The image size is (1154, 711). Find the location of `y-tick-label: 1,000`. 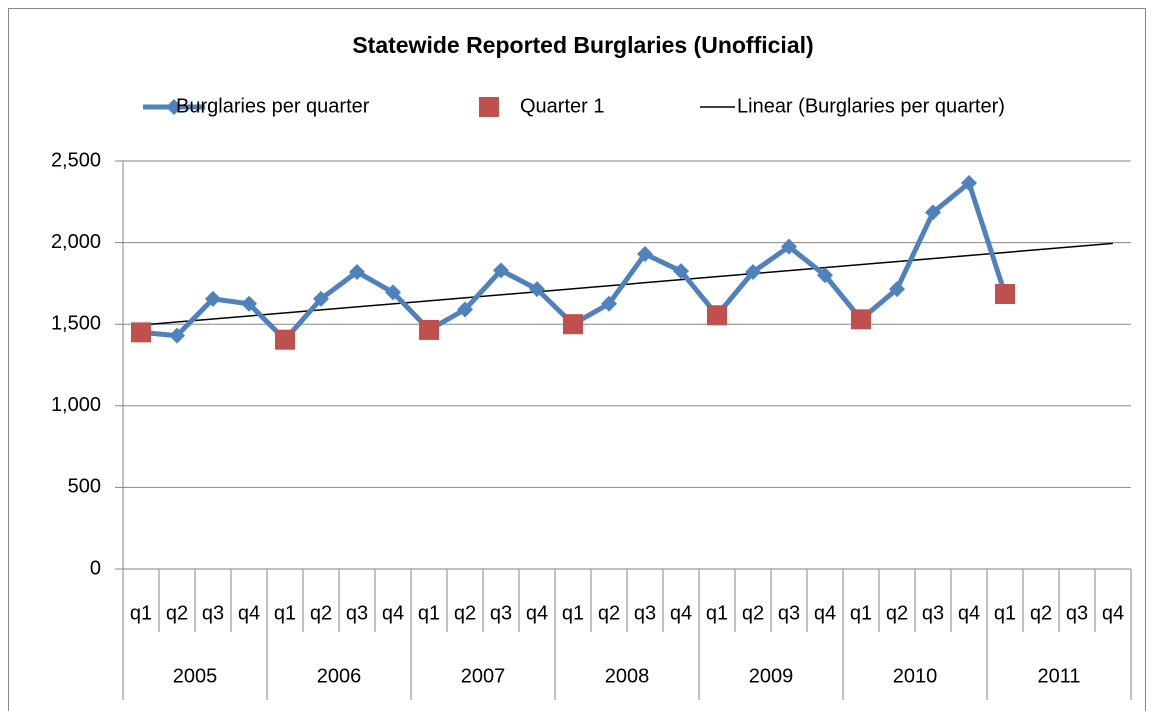

y-tick-label: 1,000 is located at coordinates (76, 405).